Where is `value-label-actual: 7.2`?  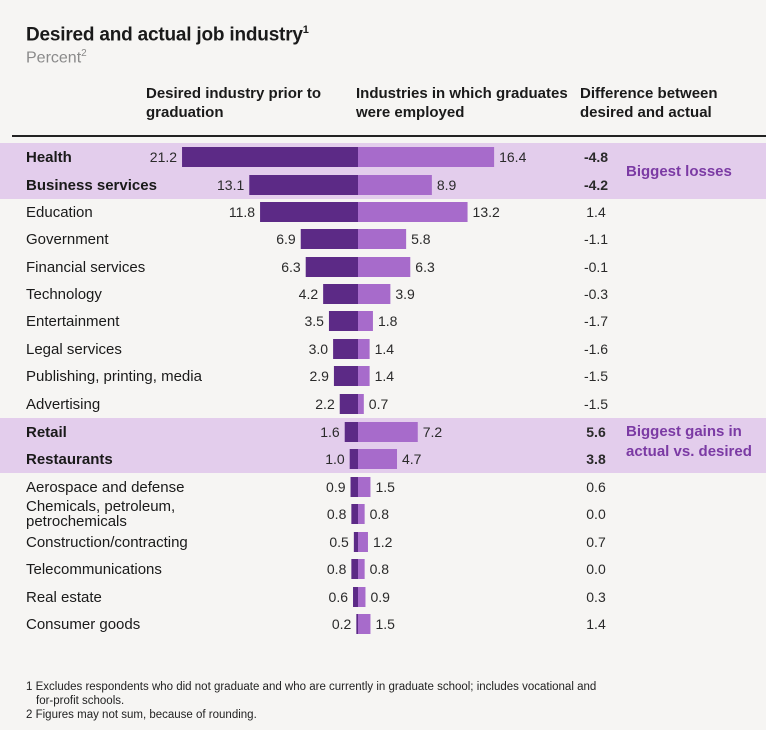 value-label-actual: 7.2 is located at coordinates (433, 432).